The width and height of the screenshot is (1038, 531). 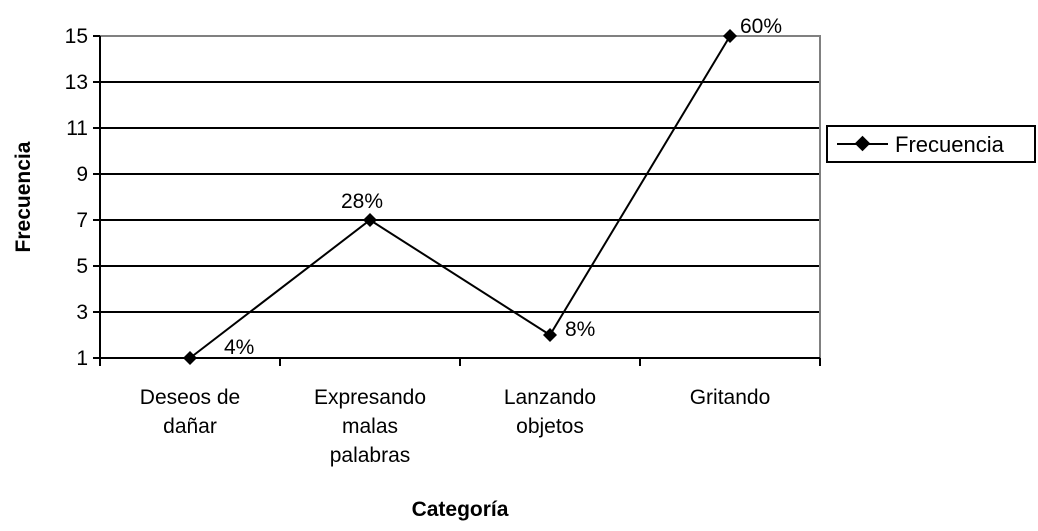 What do you see at coordinates (580, 329) in the screenshot?
I see `data-label-2: 8%` at bounding box center [580, 329].